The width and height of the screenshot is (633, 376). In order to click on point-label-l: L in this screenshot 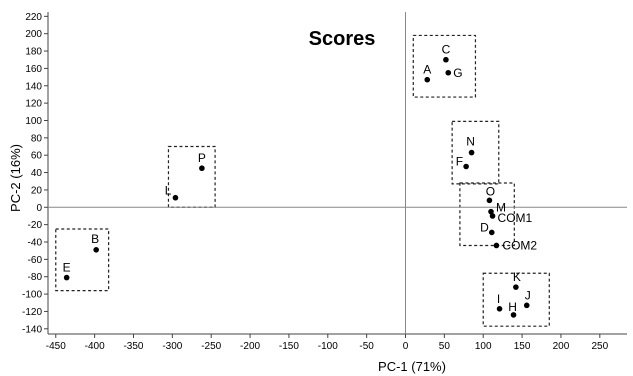, I will do `click(168, 191)`.